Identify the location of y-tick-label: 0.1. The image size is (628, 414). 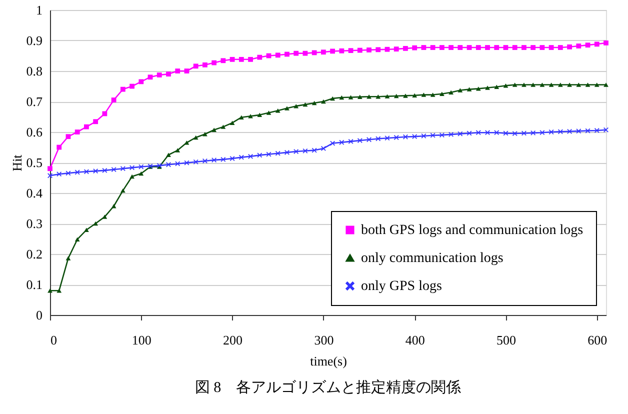
(34, 284).